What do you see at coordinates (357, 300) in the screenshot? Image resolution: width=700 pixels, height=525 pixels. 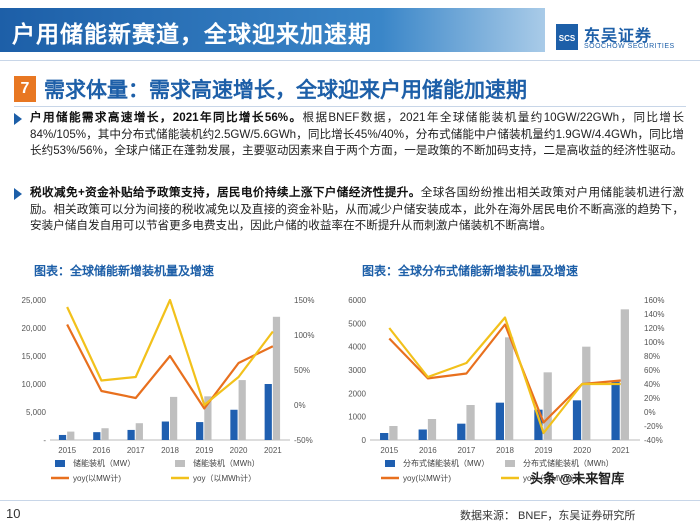 I see `y-left-tick-label: 6000` at bounding box center [357, 300].